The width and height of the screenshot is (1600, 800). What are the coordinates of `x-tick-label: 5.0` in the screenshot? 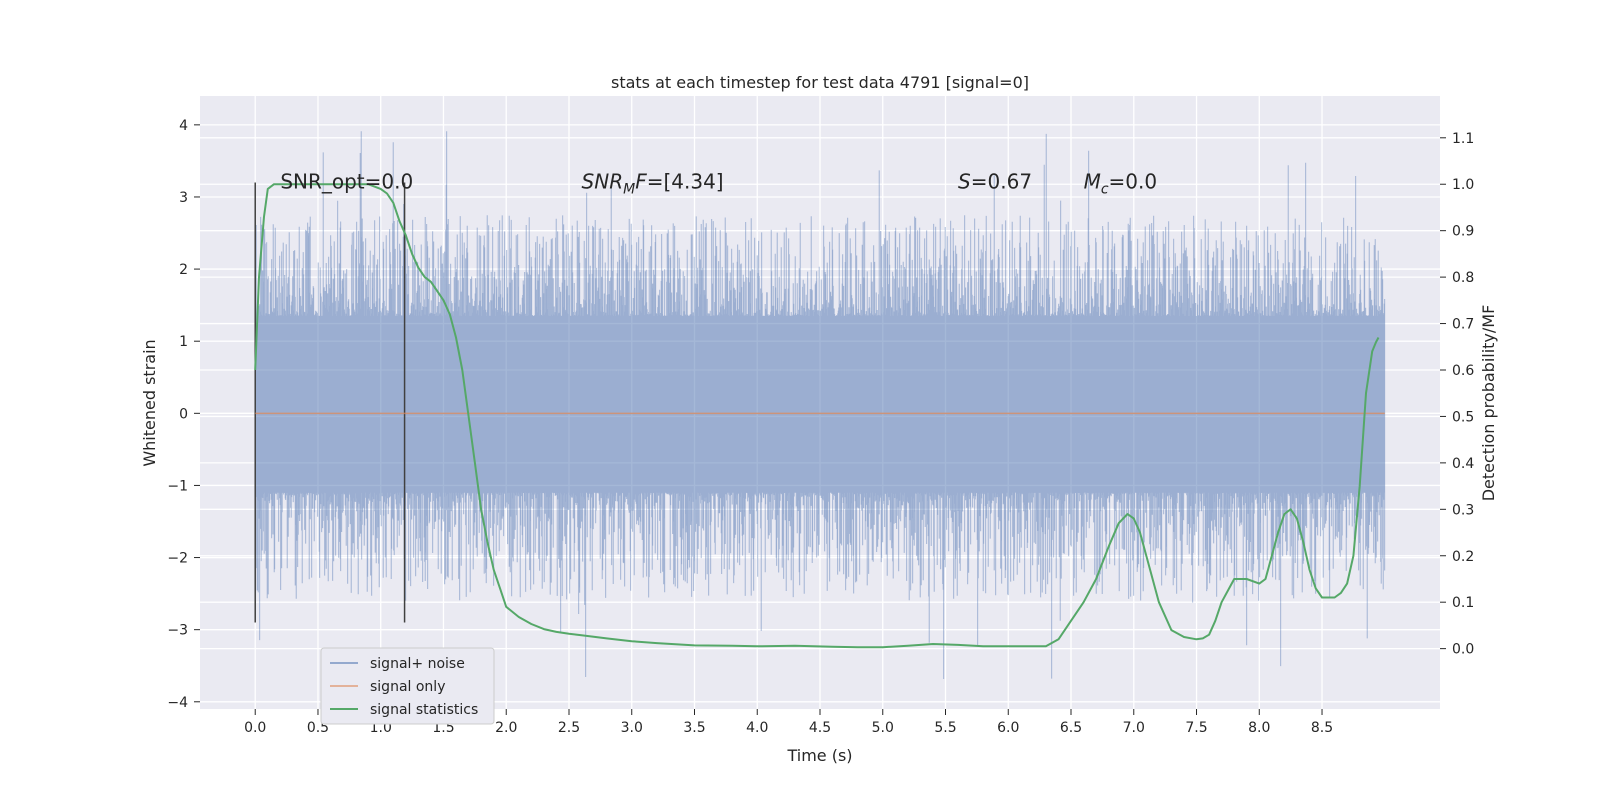 It's located at (883, 728).